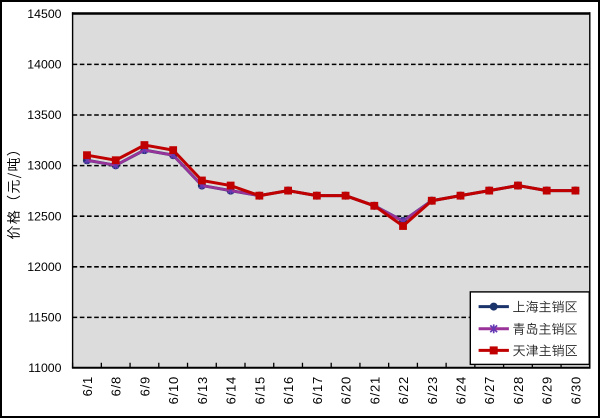 This screenshot has height=418, width=600. Describe the element at coordinates (231, 390) in the screenshot. I see `svg-text: 6/14` at that location.